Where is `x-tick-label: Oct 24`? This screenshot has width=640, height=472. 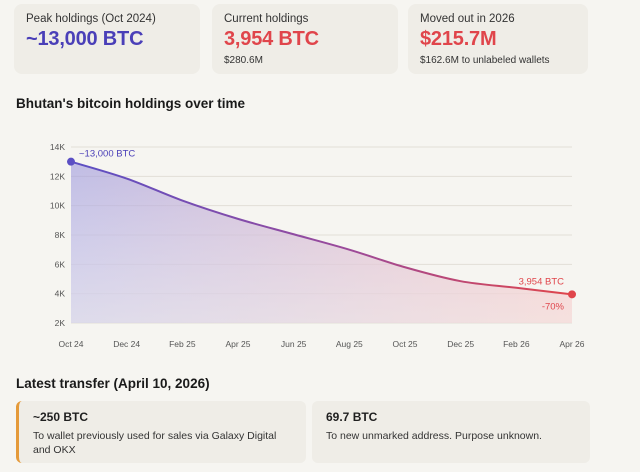 x-tick-label: Oct 24 is located at coordinates (70, 344).